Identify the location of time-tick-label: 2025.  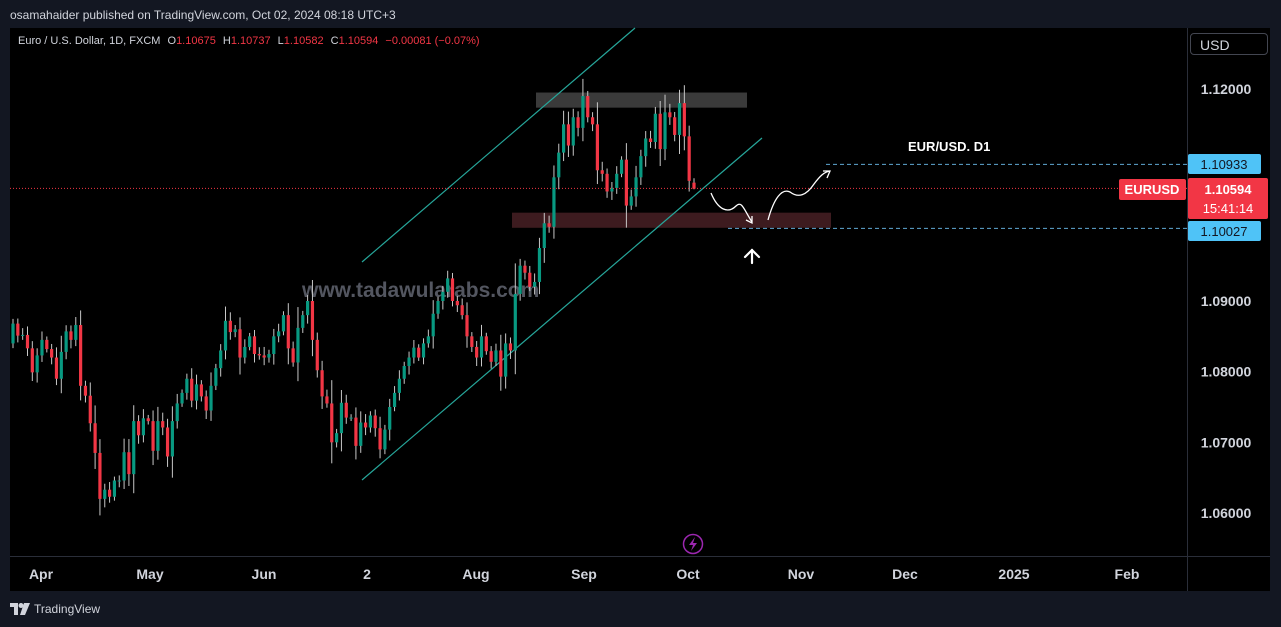
(1013, 574).